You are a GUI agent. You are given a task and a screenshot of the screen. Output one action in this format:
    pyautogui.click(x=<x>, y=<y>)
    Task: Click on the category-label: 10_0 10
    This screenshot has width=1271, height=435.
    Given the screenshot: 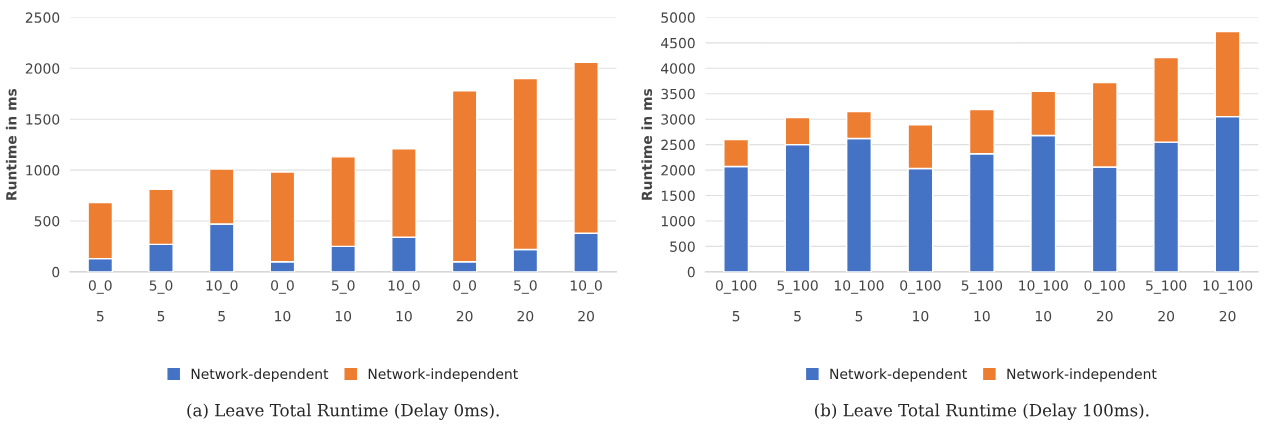 What is the action you would take?
    pyautogui.click(x=404, y=301)
    